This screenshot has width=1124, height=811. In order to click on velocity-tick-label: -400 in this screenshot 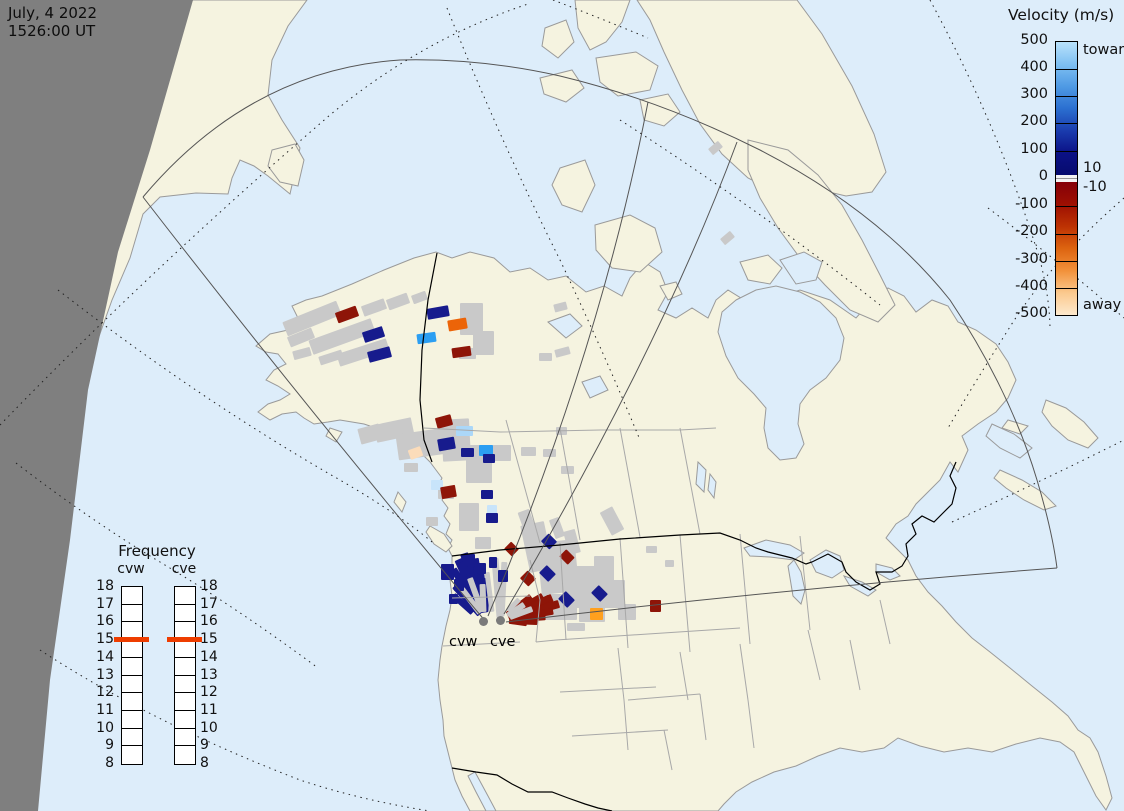, I will do `click(1031, 286)`.